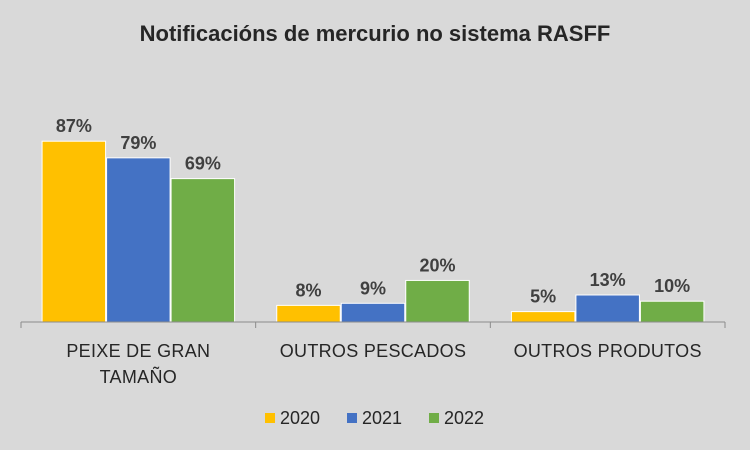  What do you see at coordinates (203, 164) in the screenshot?
I see `data-label-2022-cat1: 69%` at bounding box center [203, 164].